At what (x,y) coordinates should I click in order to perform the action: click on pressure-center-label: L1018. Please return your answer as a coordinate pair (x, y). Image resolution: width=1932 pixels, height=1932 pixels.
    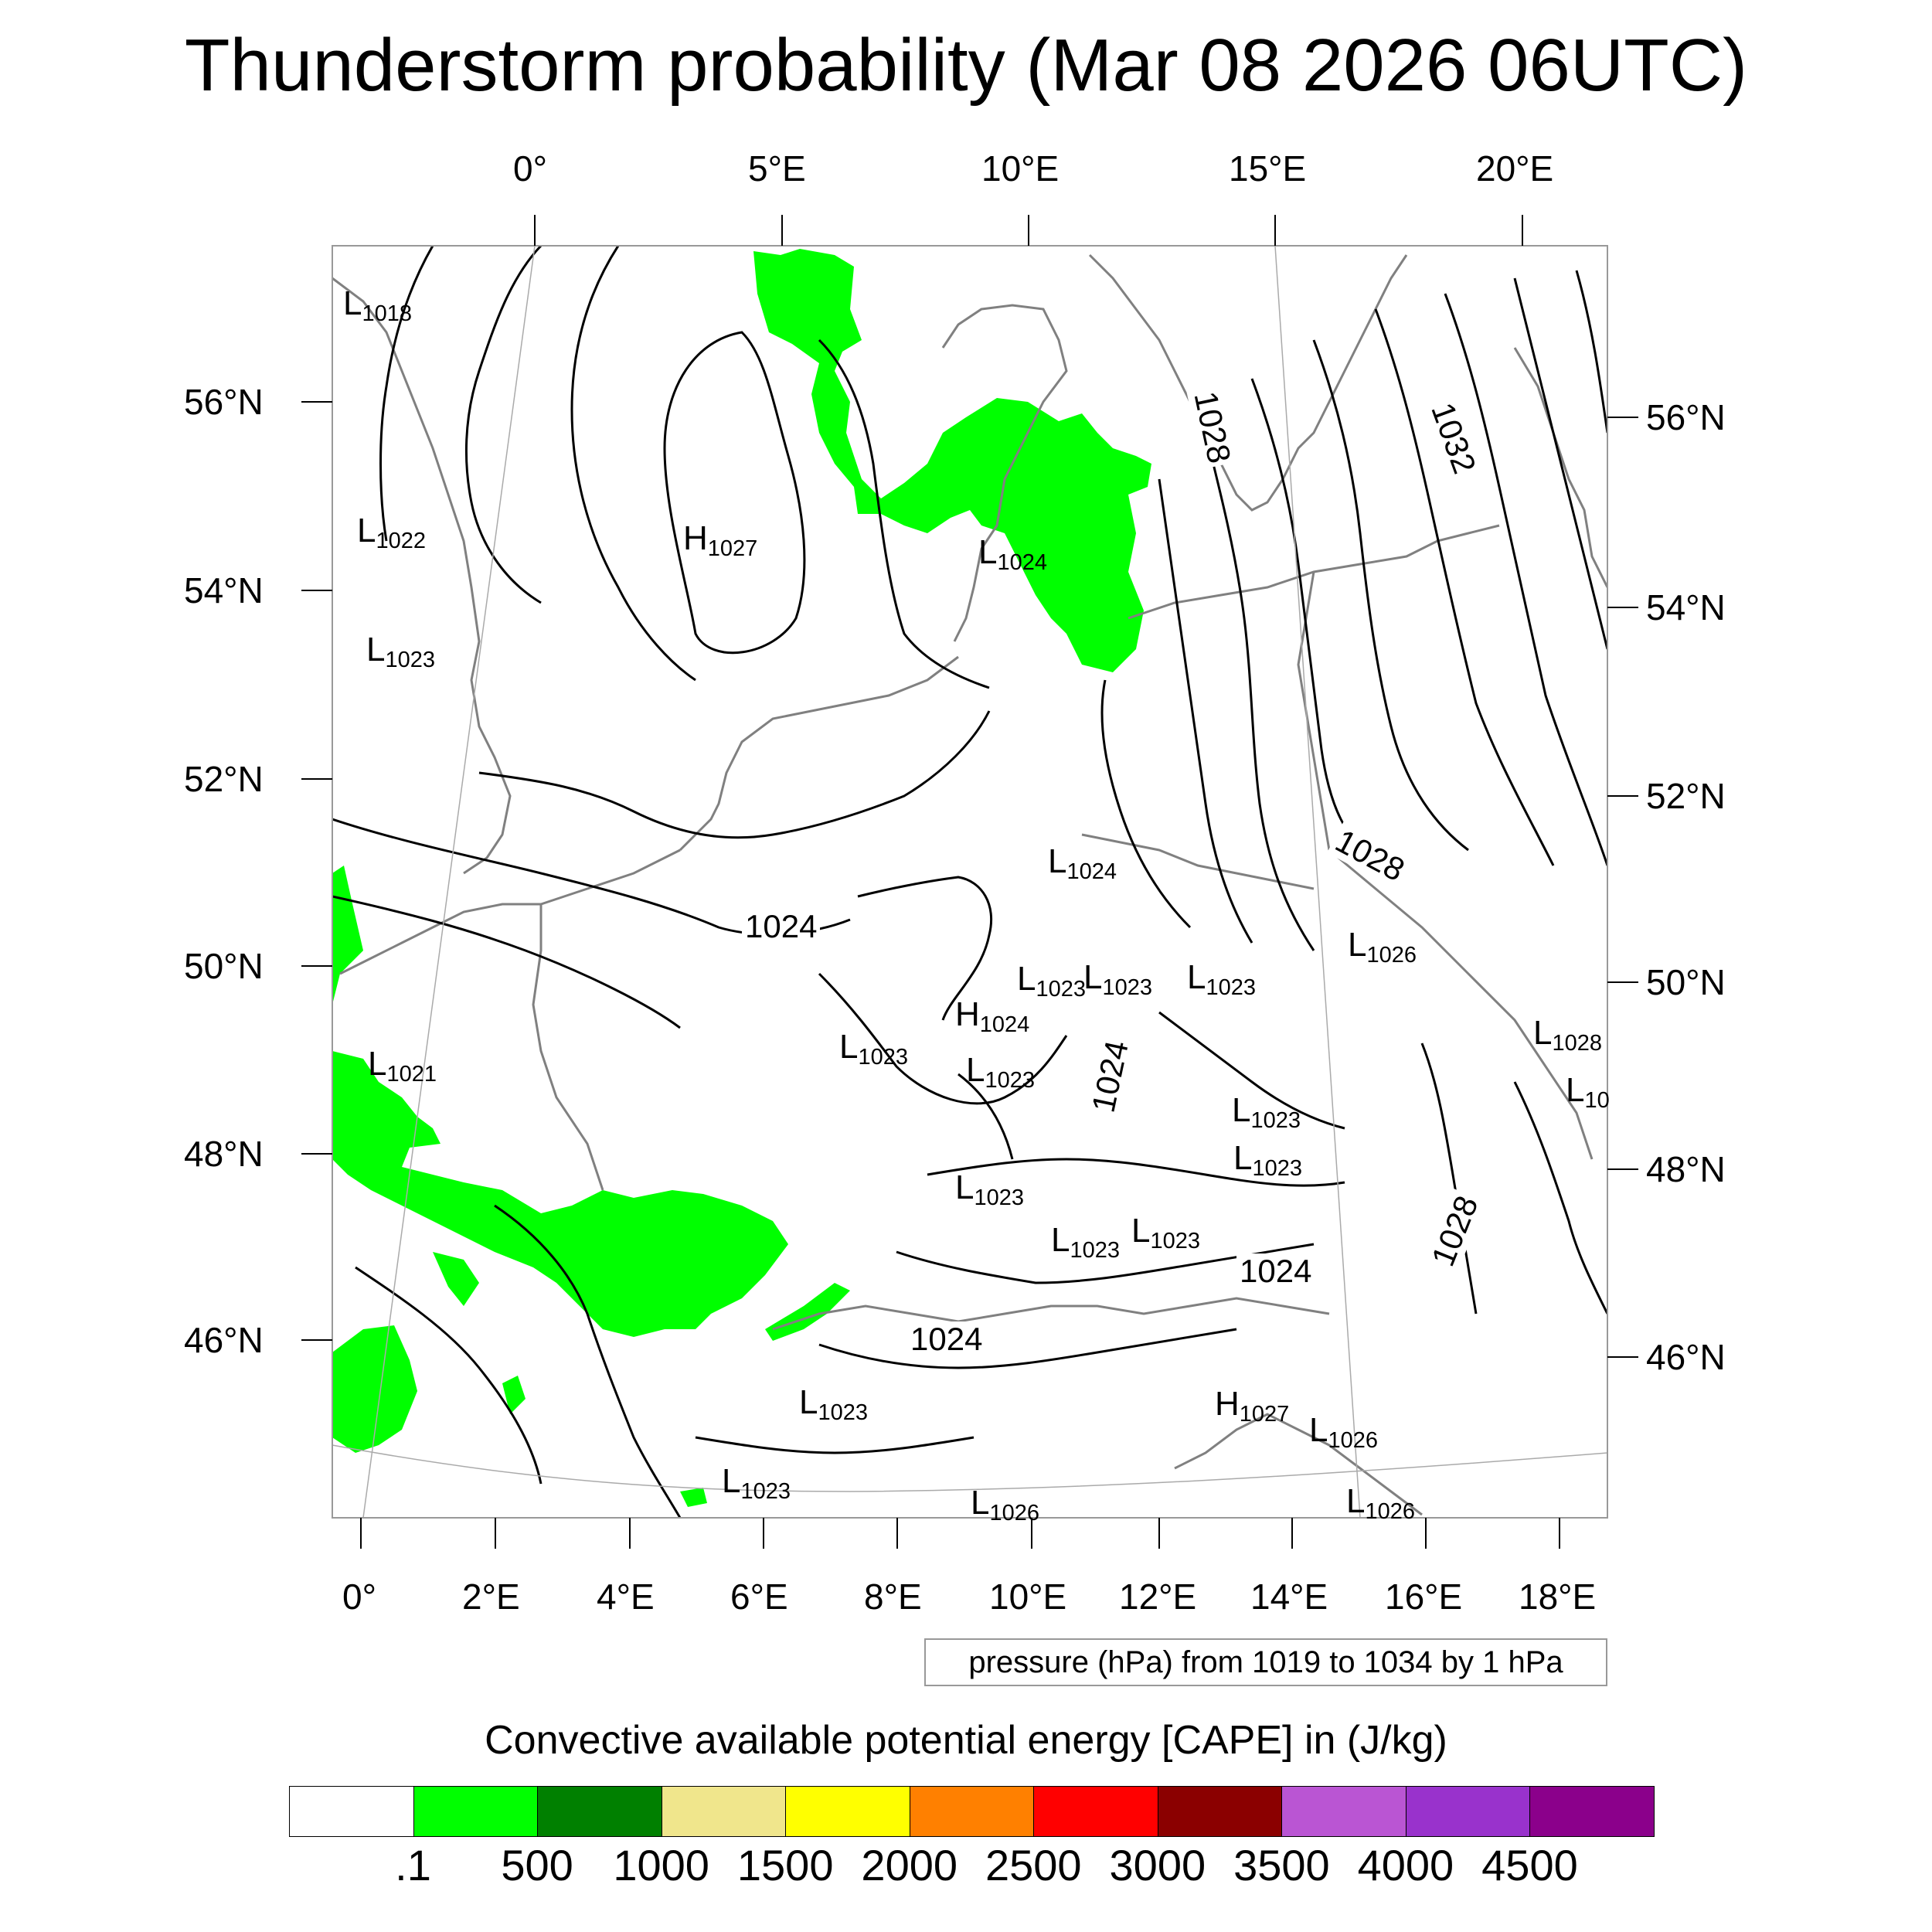
    Looking at the image, I should click on (378, 305).